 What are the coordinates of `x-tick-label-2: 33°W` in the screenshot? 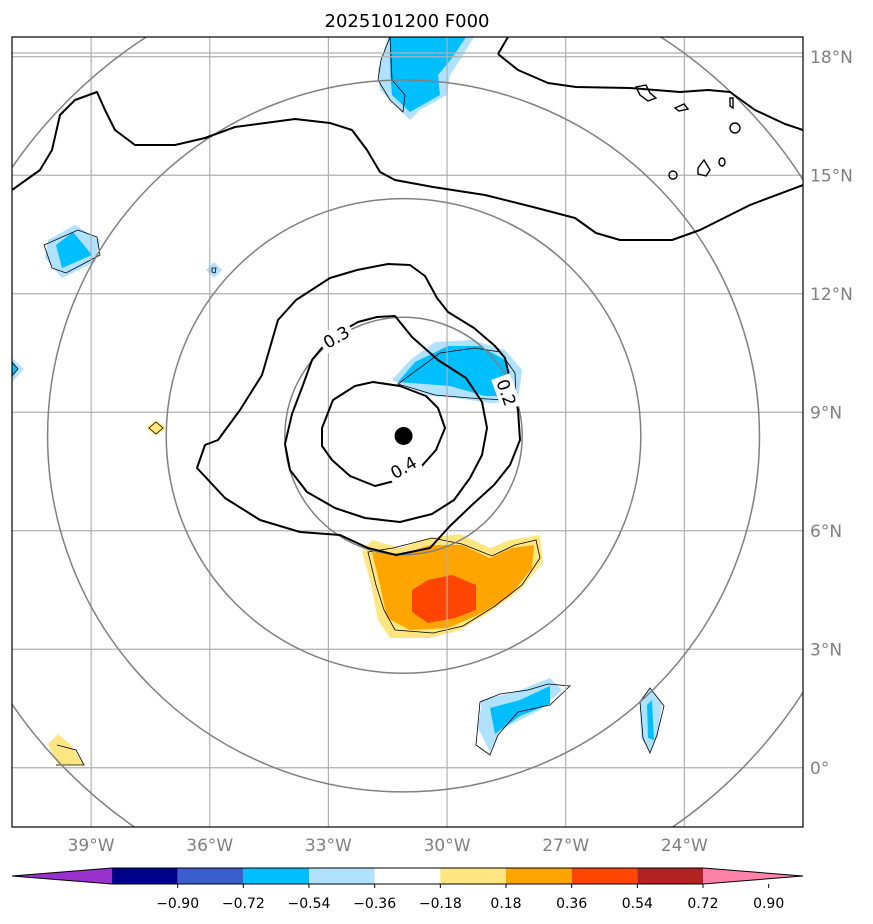 It's located at (328, 846).